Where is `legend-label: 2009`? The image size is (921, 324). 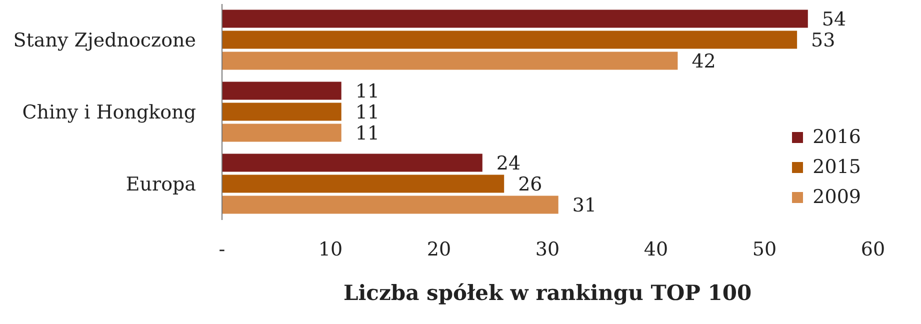 legend-label: 2009 is located at coordinates (836, 197).